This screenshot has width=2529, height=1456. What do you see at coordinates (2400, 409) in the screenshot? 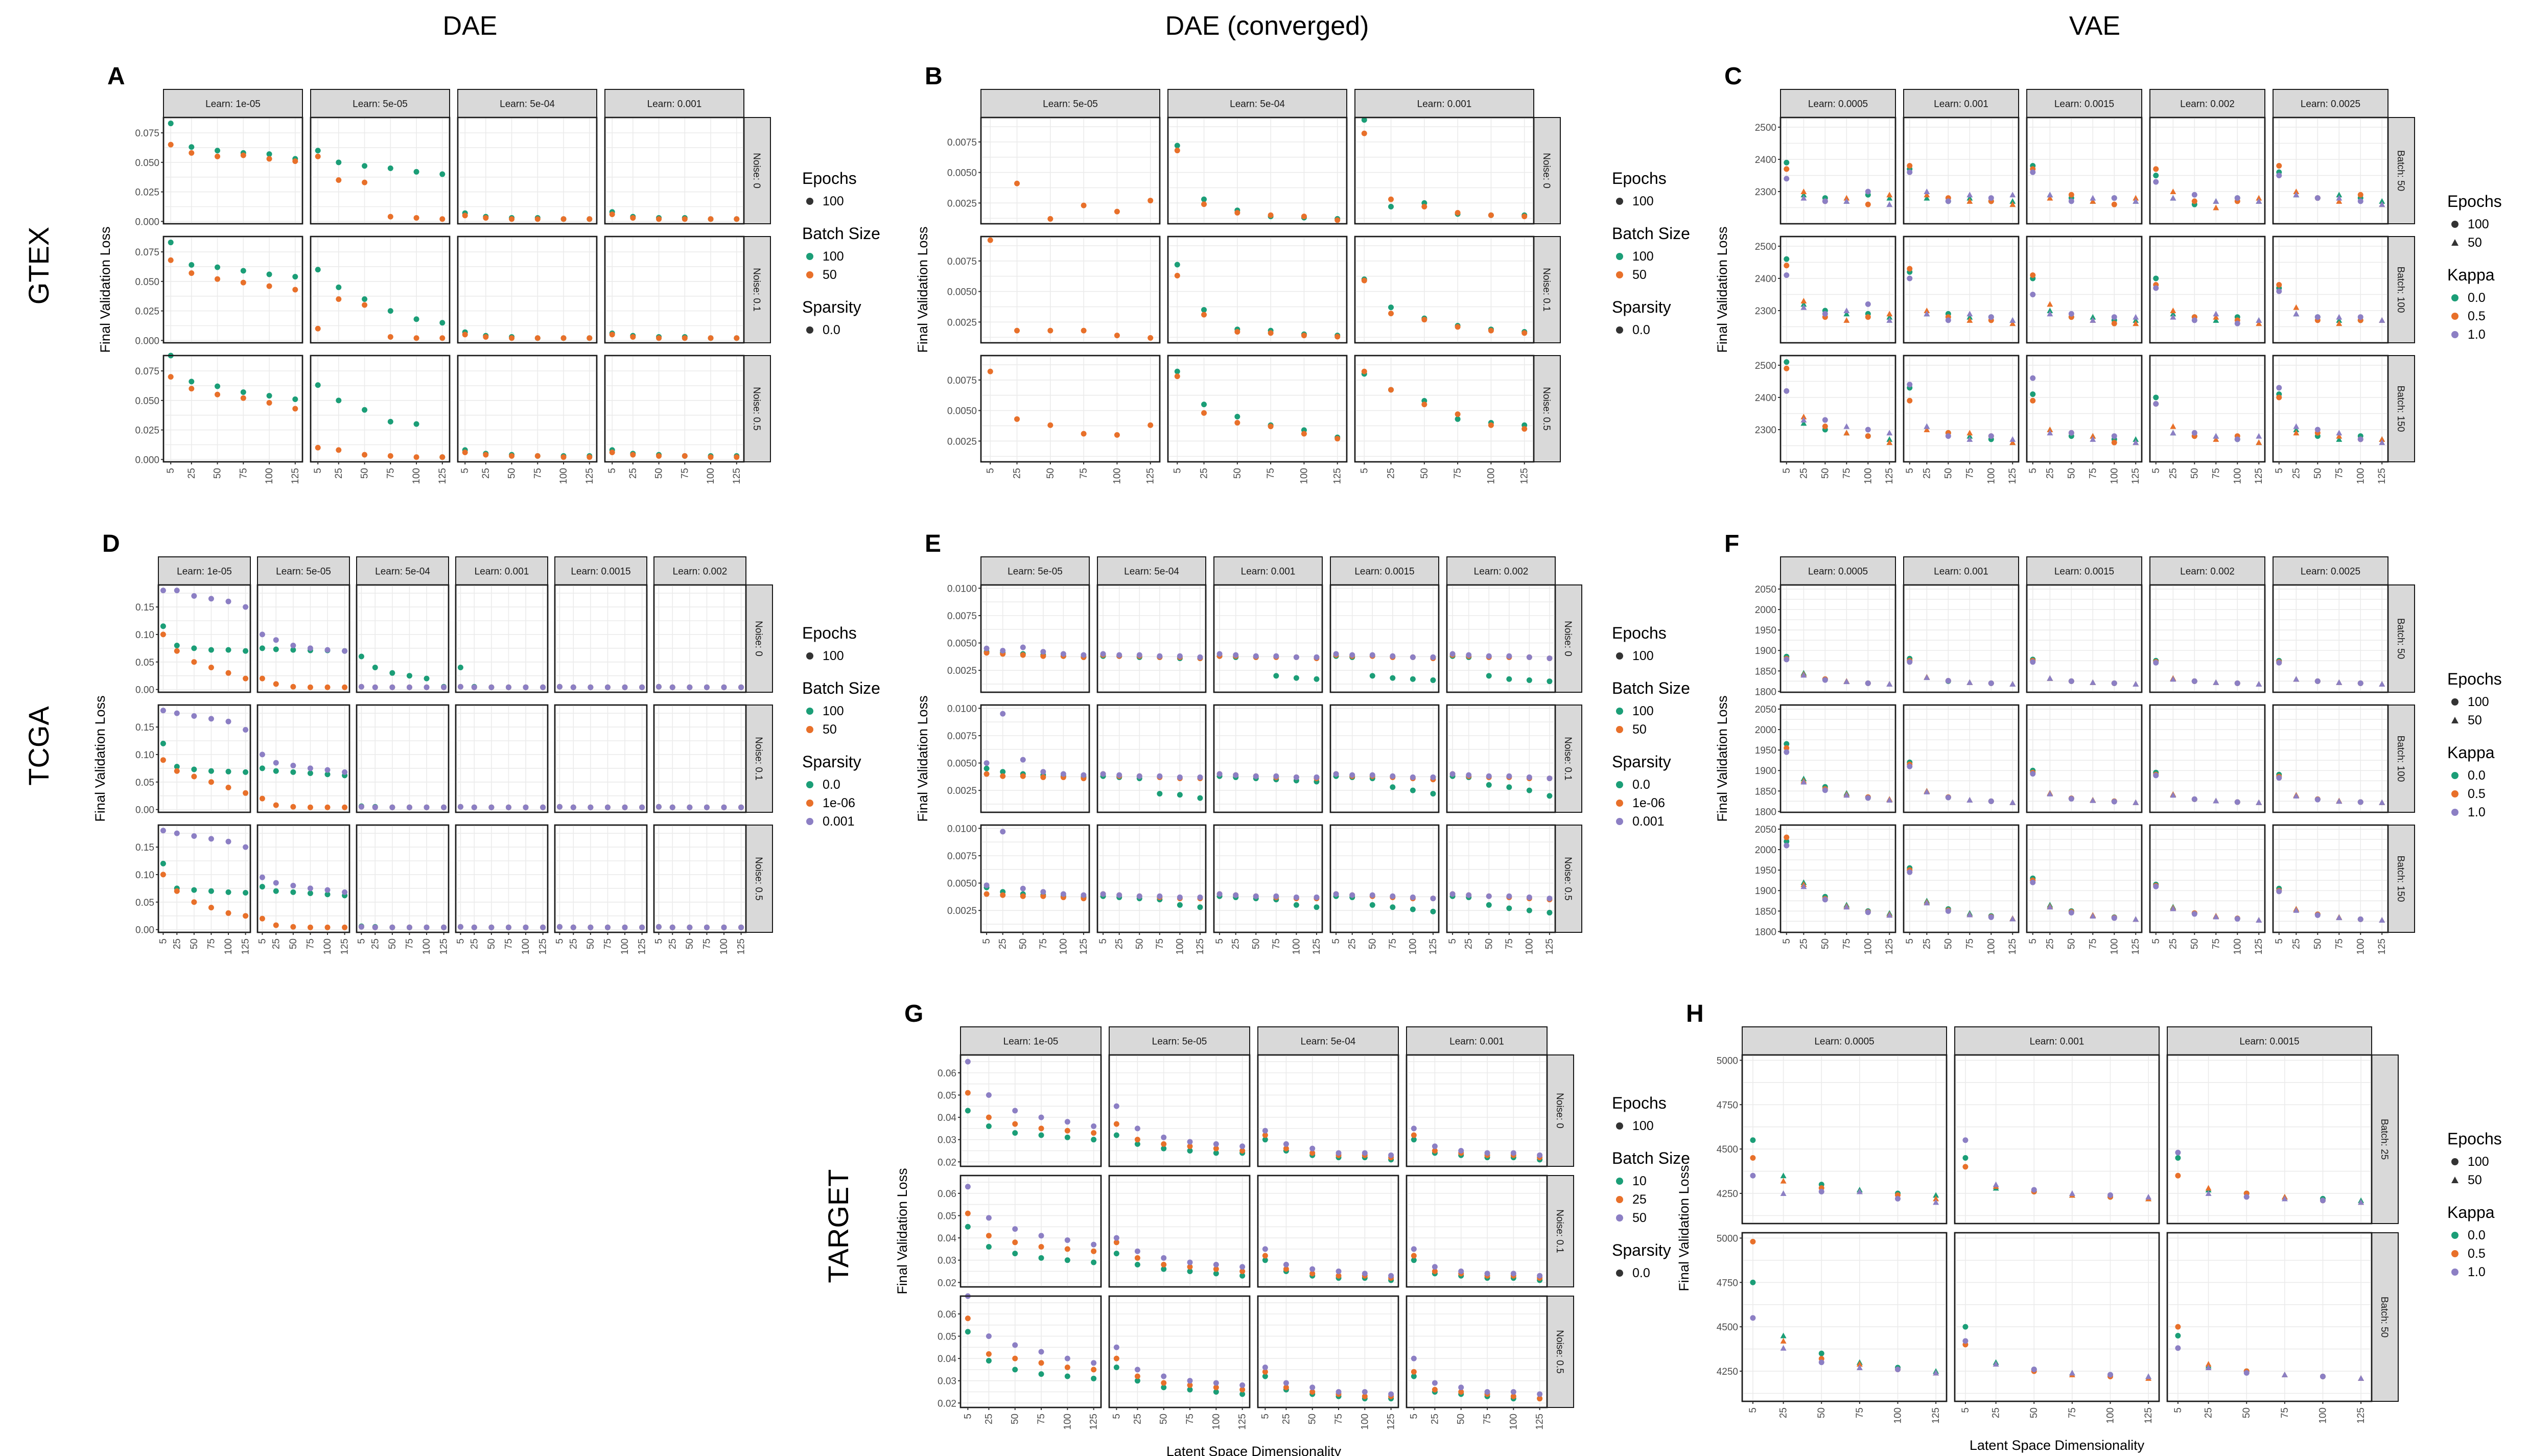
I see `facet-strip-label: Batch: 150` at bounding box center [2400, 409].